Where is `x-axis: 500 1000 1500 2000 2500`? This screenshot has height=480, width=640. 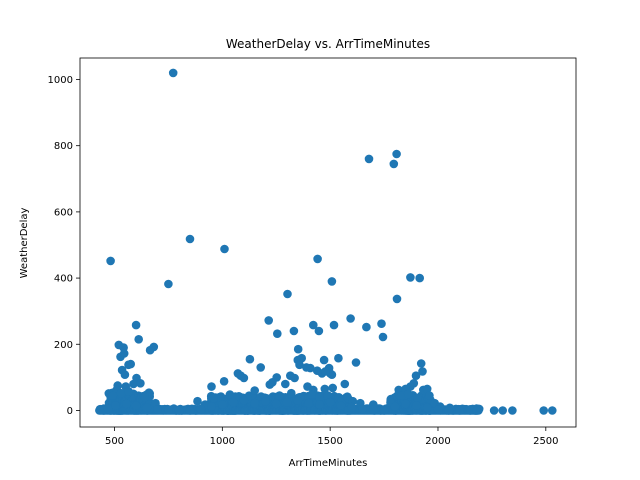
x-axis: 500 1000 1500 2000 2500 is located at coordinates (332, 437).